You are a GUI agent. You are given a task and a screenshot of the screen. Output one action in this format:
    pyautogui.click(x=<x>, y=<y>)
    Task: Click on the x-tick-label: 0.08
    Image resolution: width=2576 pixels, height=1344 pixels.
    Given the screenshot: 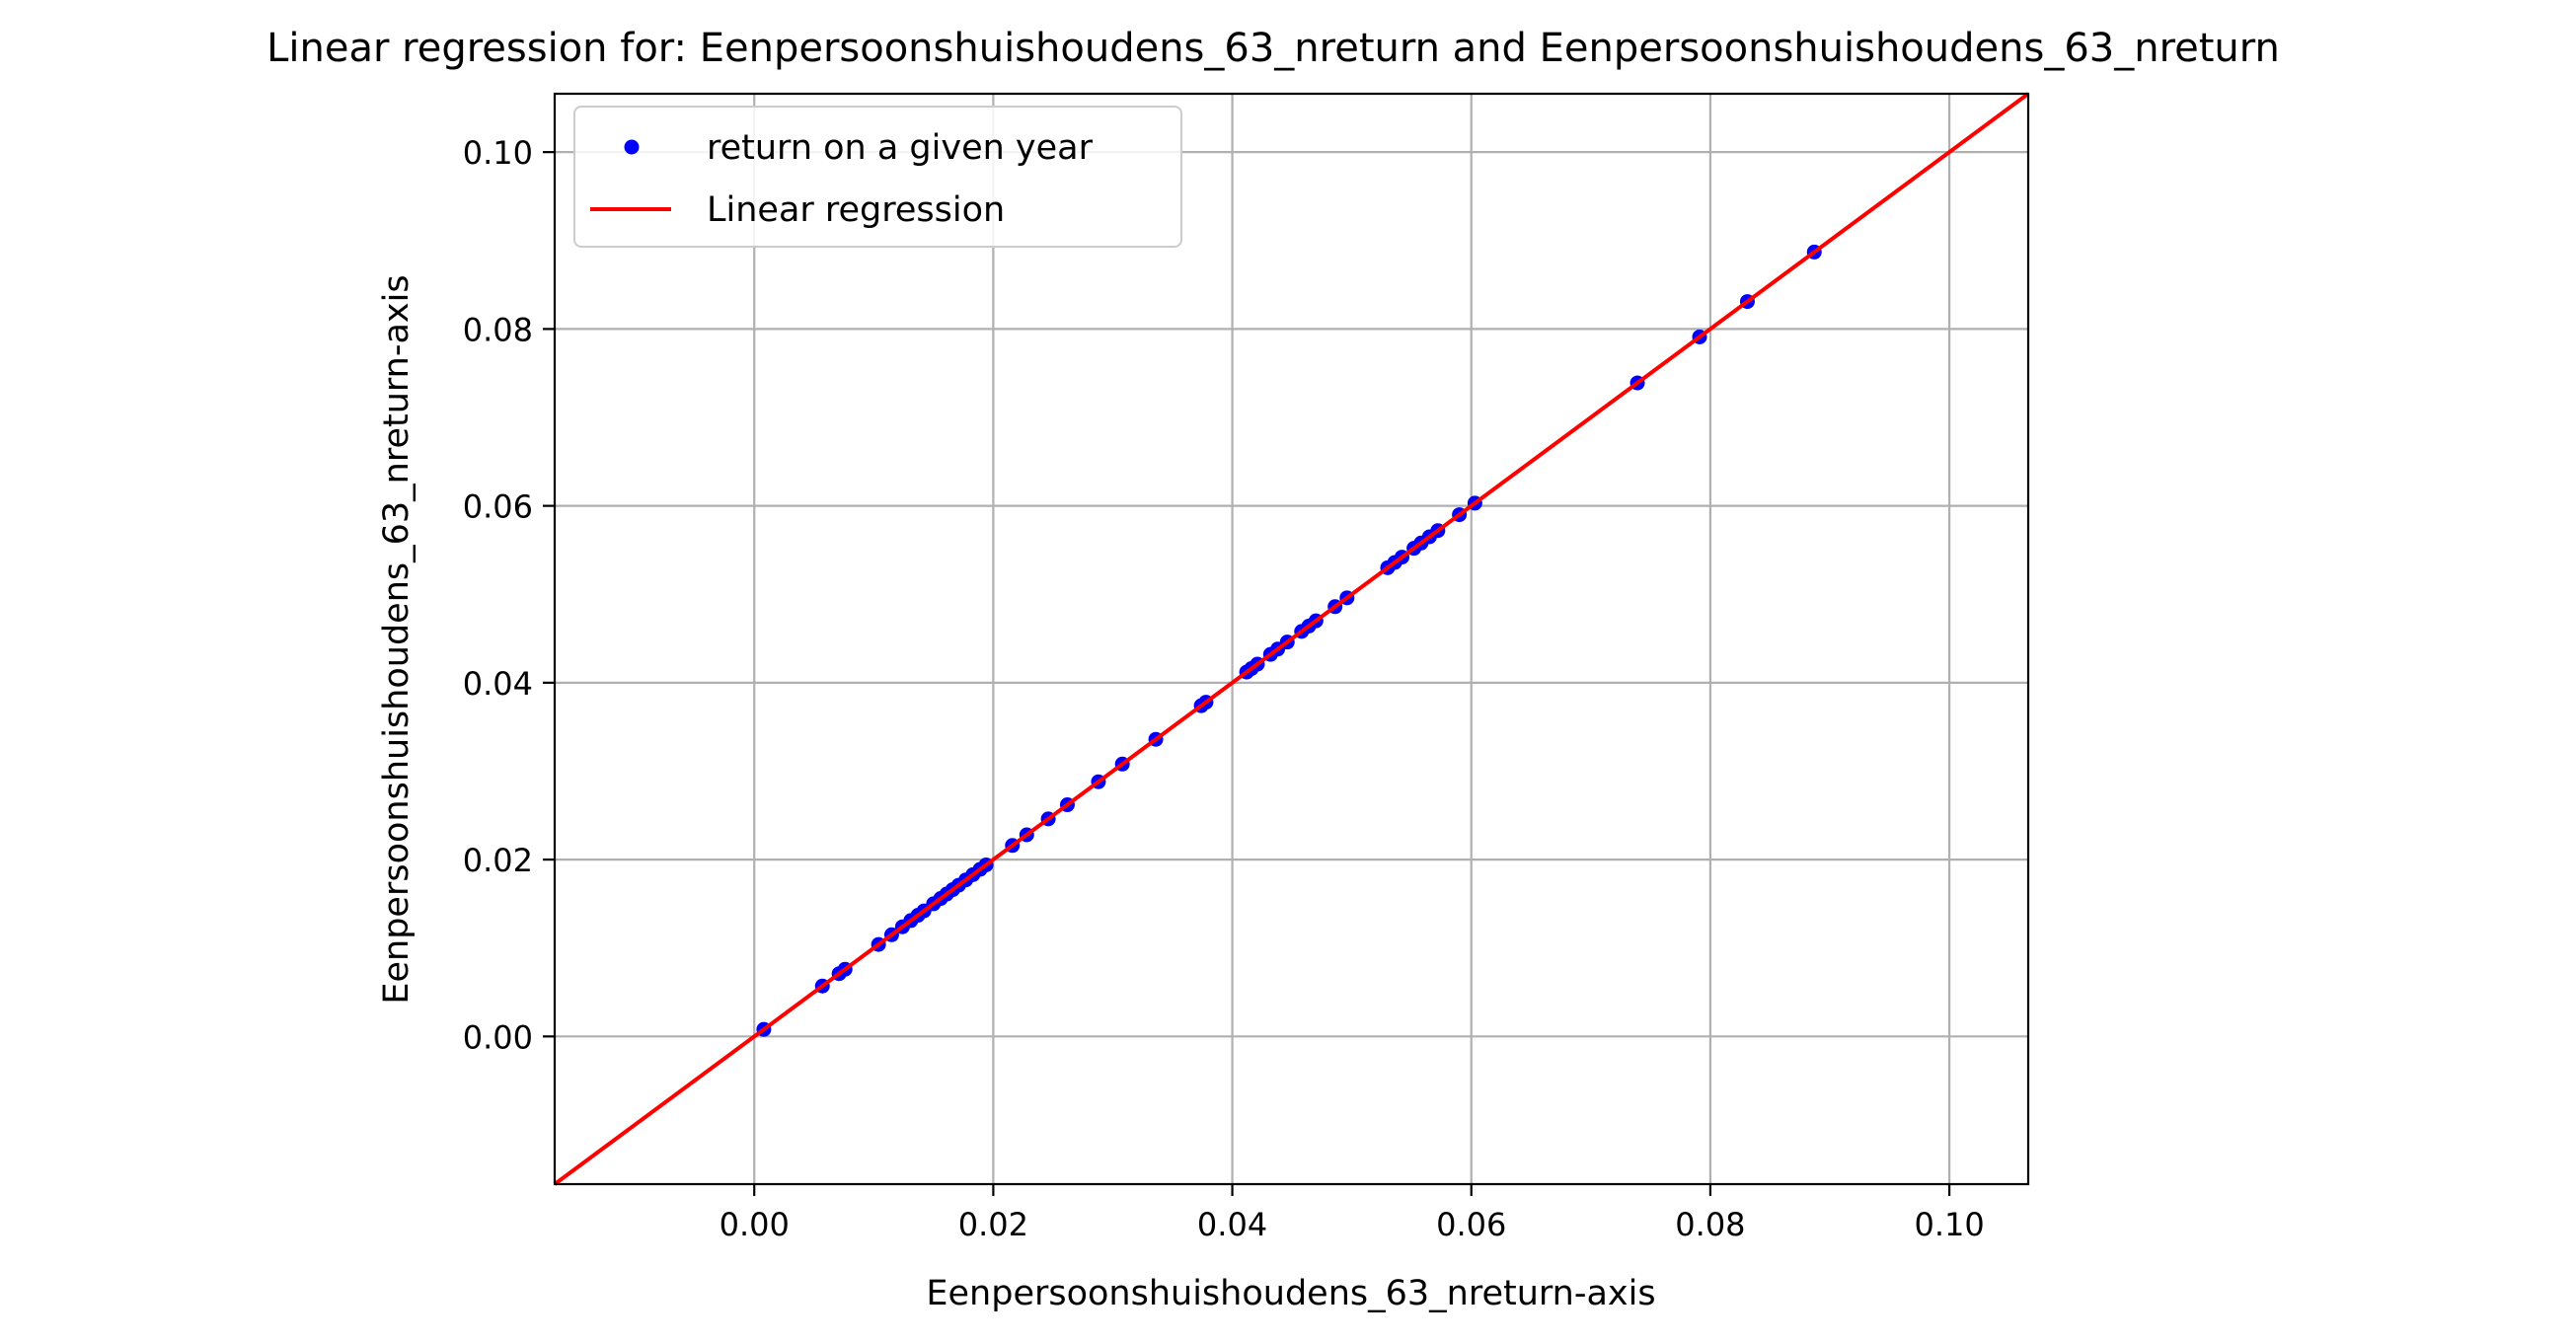 What is the action you would take?
    pyautogui.click(x=1710, y=1224)
    